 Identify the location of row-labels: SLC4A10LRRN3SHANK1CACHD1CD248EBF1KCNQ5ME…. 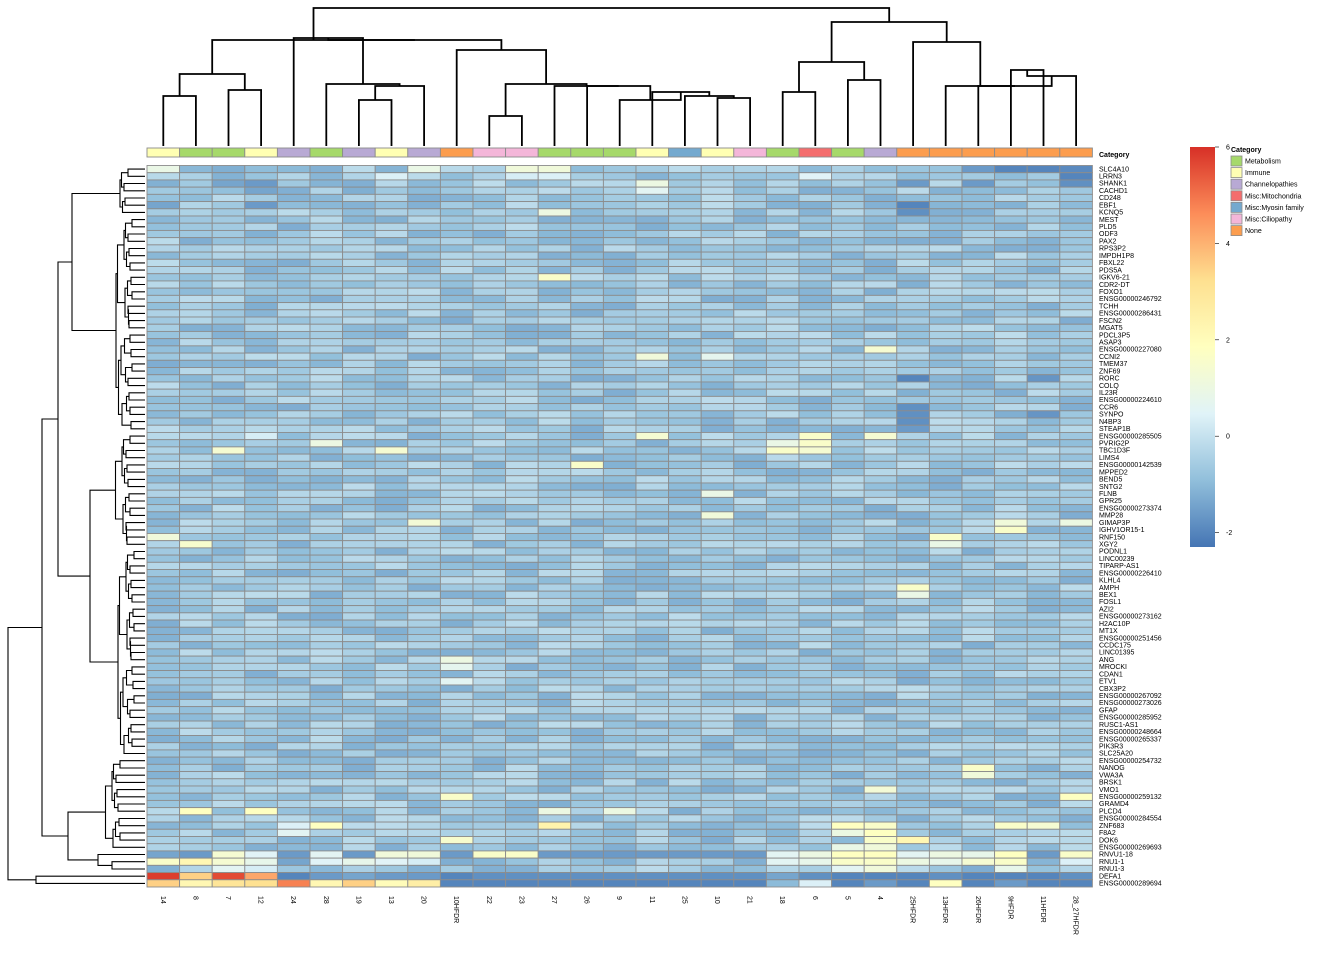
(1130, 526).